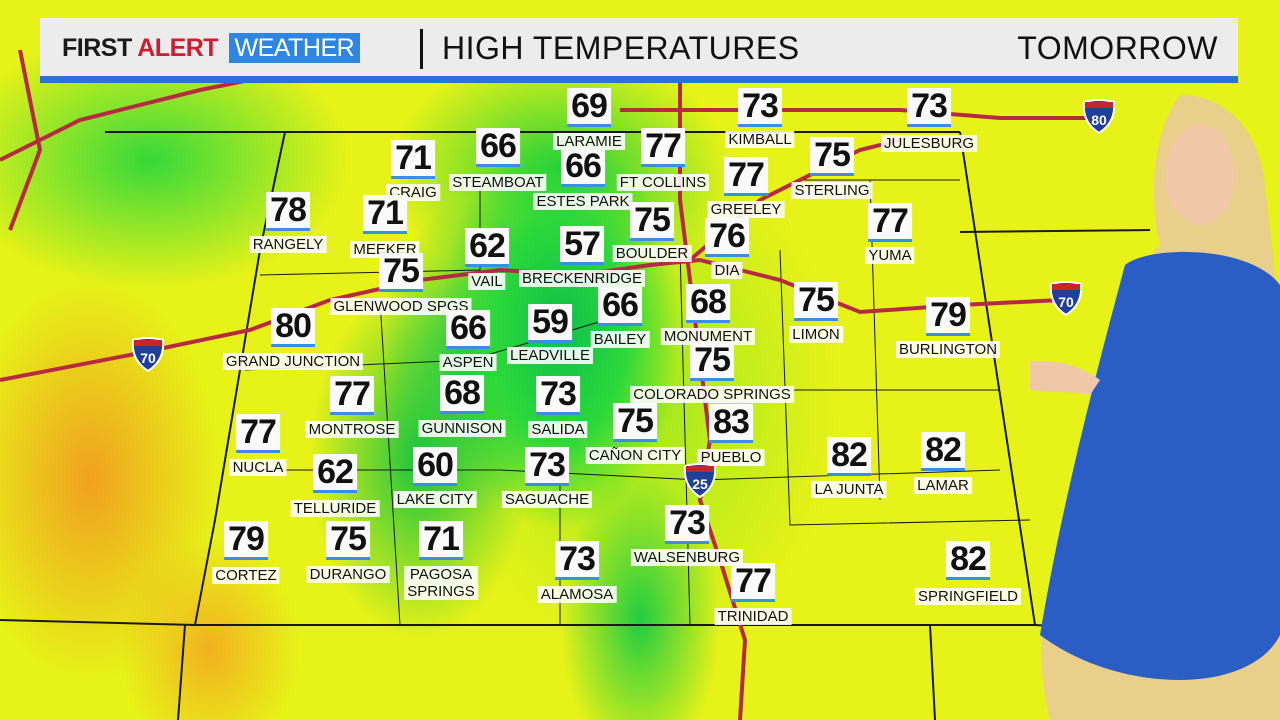 The image size is (1280, 720). I want to click on city-name: ASPEN, so click(468, 362).